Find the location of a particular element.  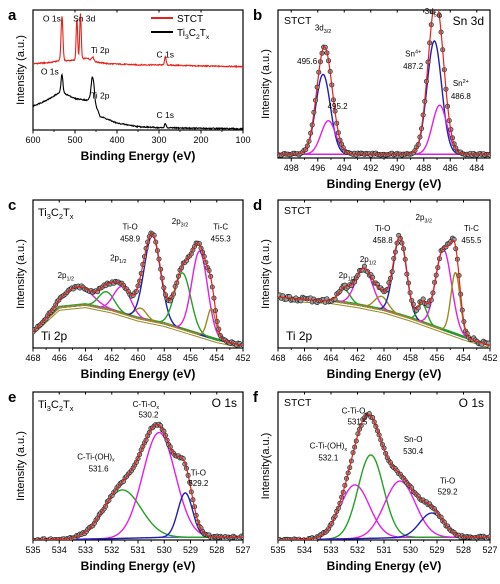

x-tick-label: 486 is located at coordinates (450, 168).